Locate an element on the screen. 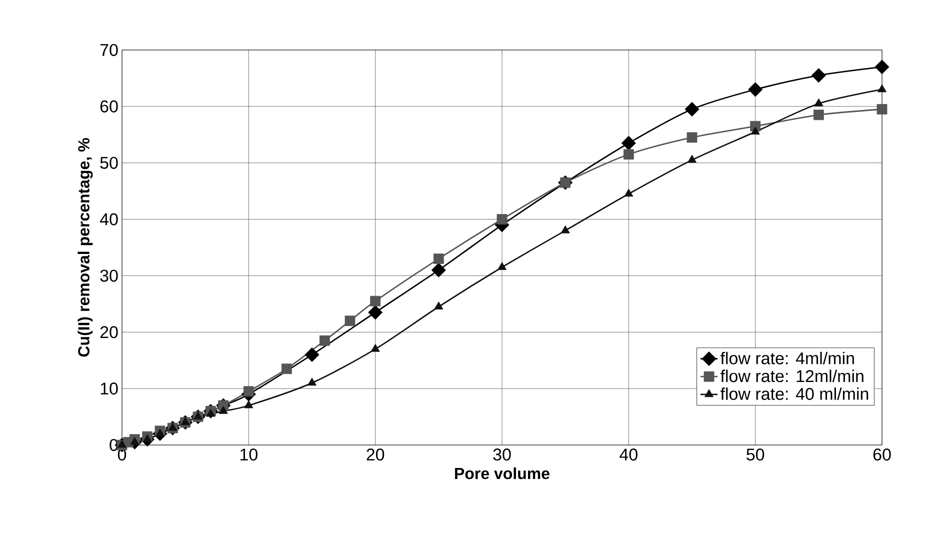  y-tick-label: 20 is located at coordinates (109, 332).